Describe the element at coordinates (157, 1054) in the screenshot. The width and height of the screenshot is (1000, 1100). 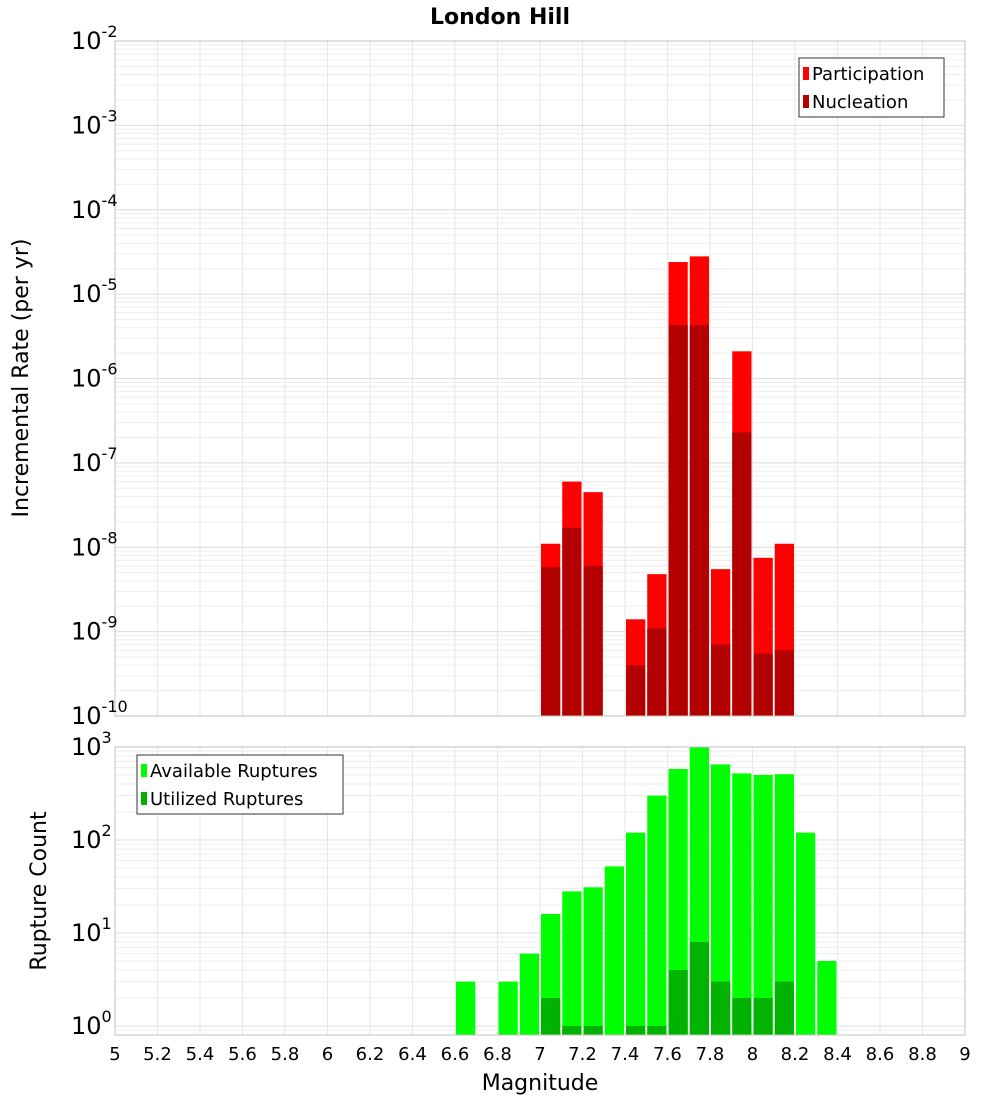
I see `x-tick-label: 5.2` at that location.